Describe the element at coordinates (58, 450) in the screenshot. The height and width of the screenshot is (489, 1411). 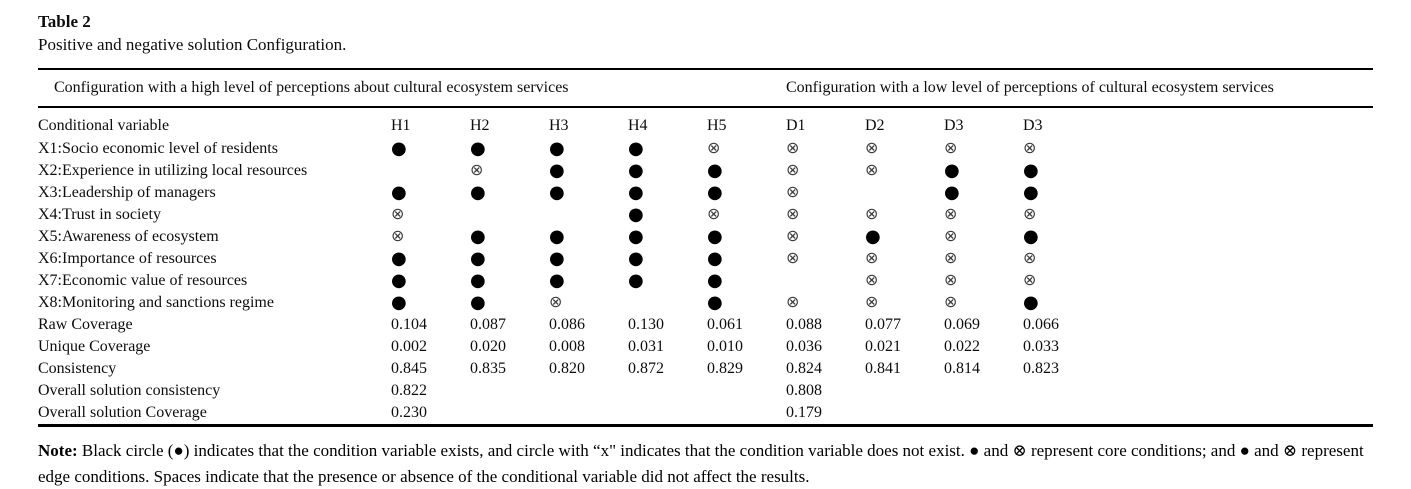
I see `note-label: Note:` at that location.